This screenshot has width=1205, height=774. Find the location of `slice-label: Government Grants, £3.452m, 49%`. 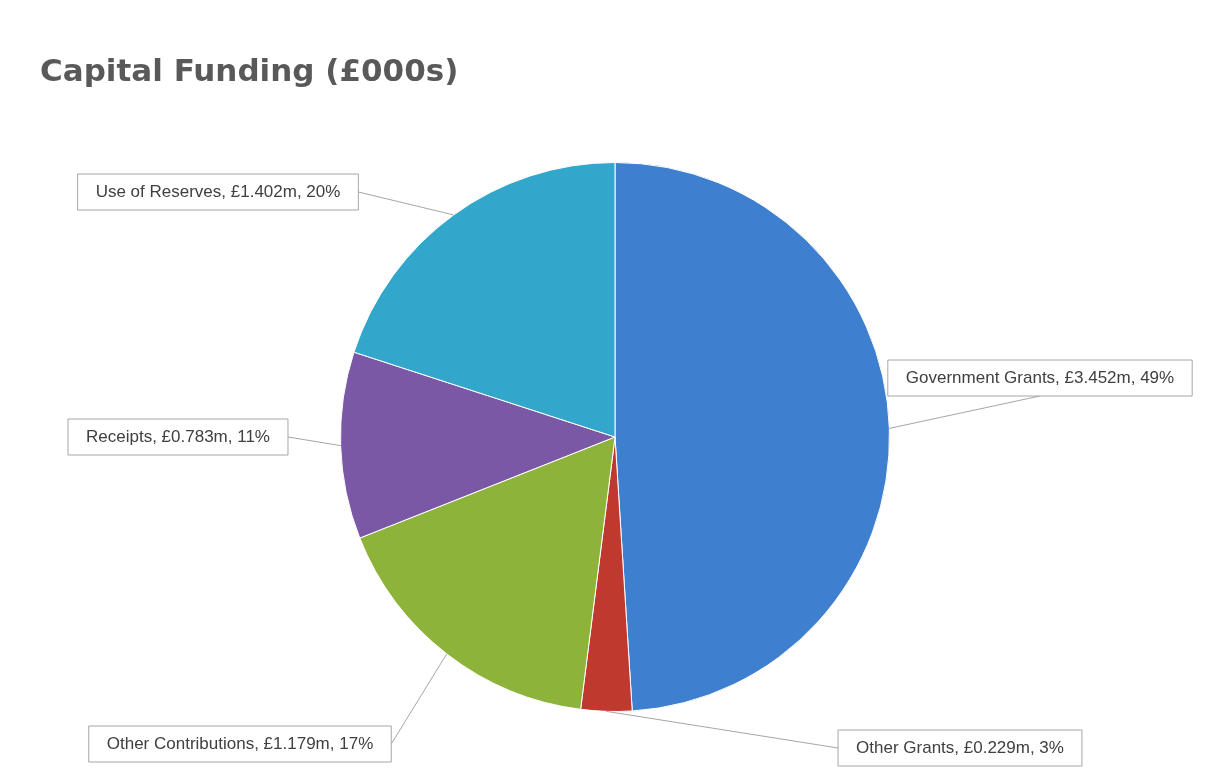

slice-label: Government Grants, £3.452m, 49% is located at coordinates (1040, 377).